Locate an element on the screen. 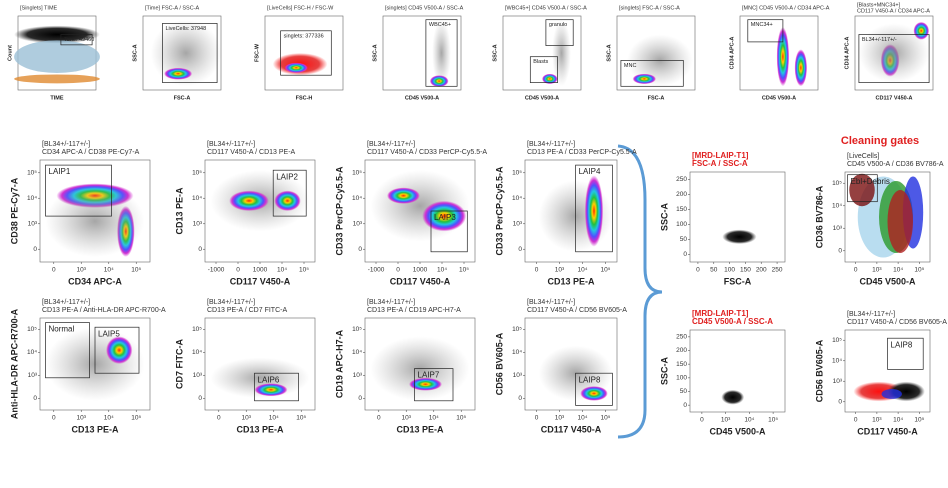 Image resolution: width=948 pixels, height=488 pixels. gate-label: LAIP1 is located at coordinates (60, 171).